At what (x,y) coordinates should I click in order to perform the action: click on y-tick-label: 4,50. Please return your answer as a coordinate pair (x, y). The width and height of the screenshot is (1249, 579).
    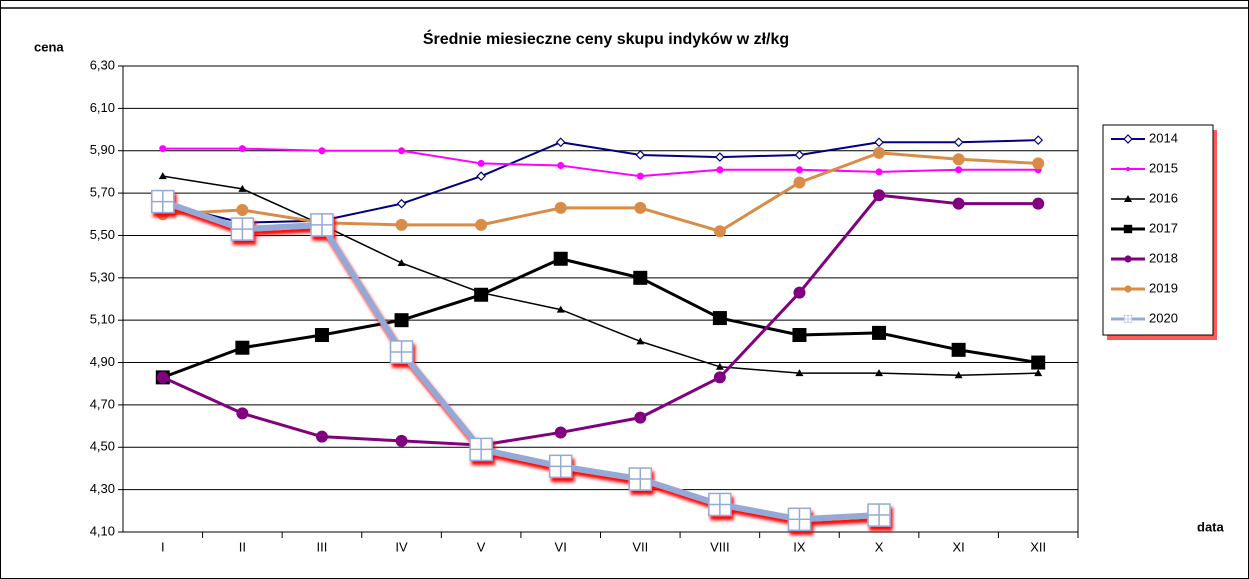
    Looking at the image, I should click on (102, 446).